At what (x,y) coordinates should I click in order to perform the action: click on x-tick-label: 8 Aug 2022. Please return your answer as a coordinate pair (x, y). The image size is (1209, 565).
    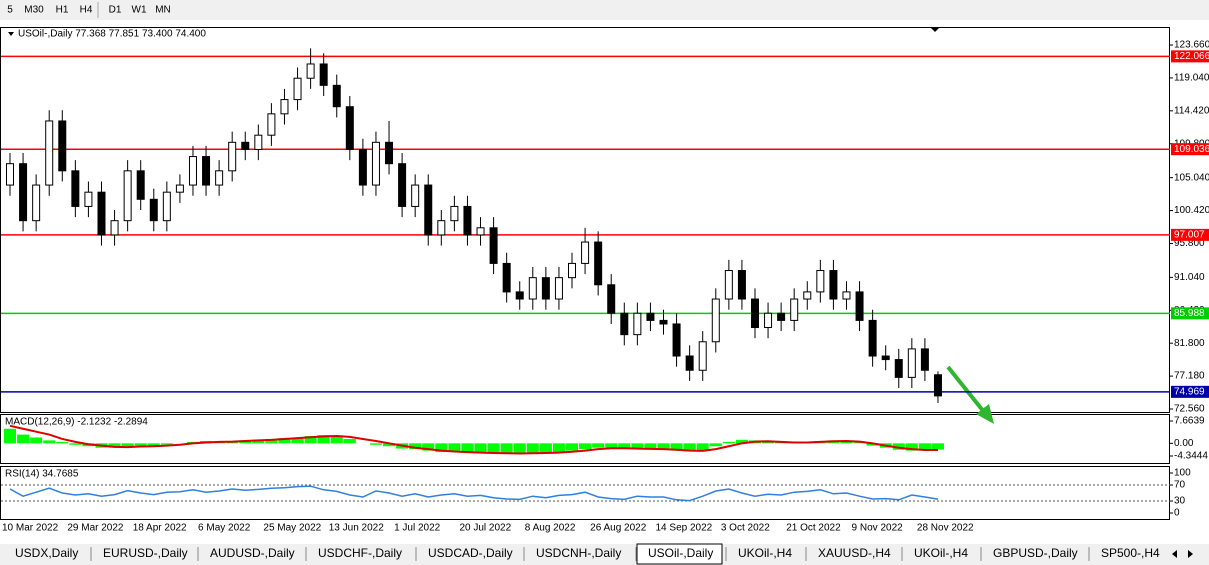
    Looking at the image, I should click on (550, 528).